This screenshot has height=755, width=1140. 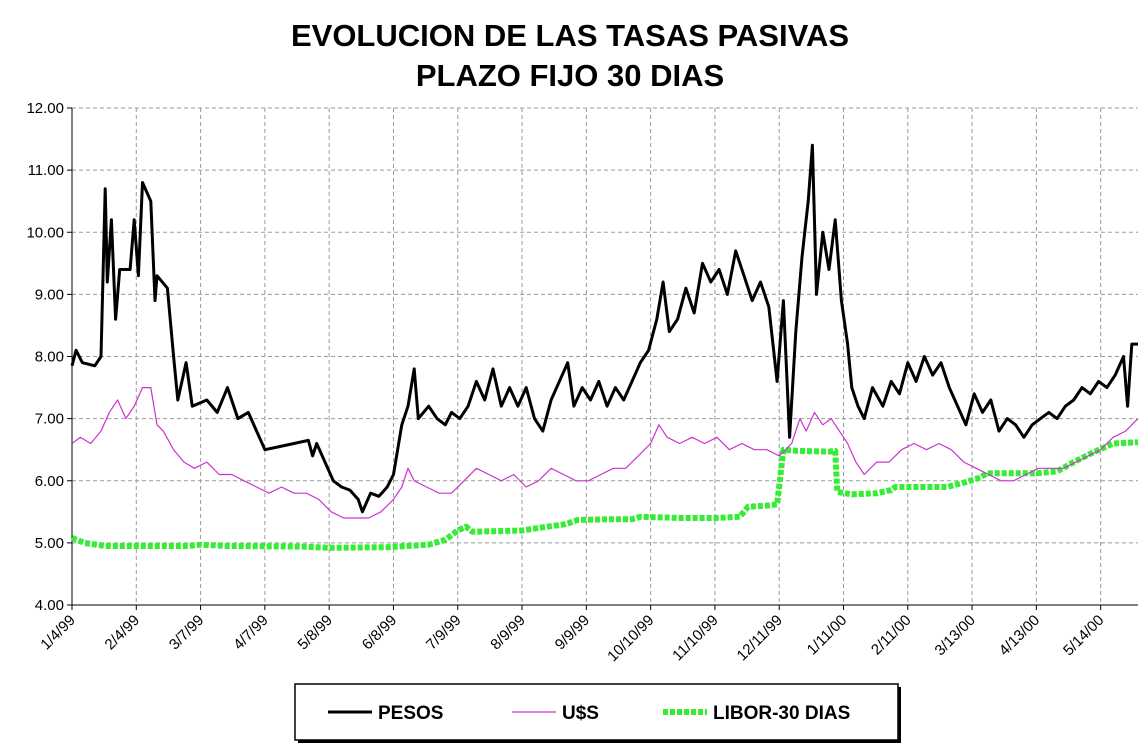 I want to click on legend-label: PESOS, so click(x=410, y=713).